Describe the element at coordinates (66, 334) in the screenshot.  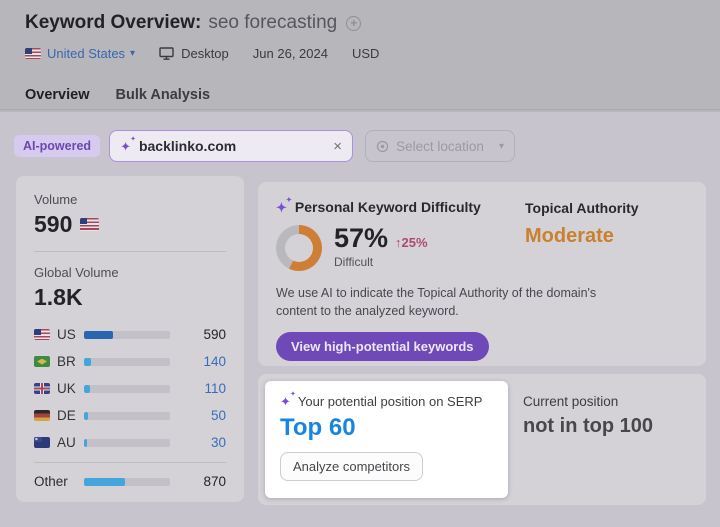
I see `country-code: US` at that location.